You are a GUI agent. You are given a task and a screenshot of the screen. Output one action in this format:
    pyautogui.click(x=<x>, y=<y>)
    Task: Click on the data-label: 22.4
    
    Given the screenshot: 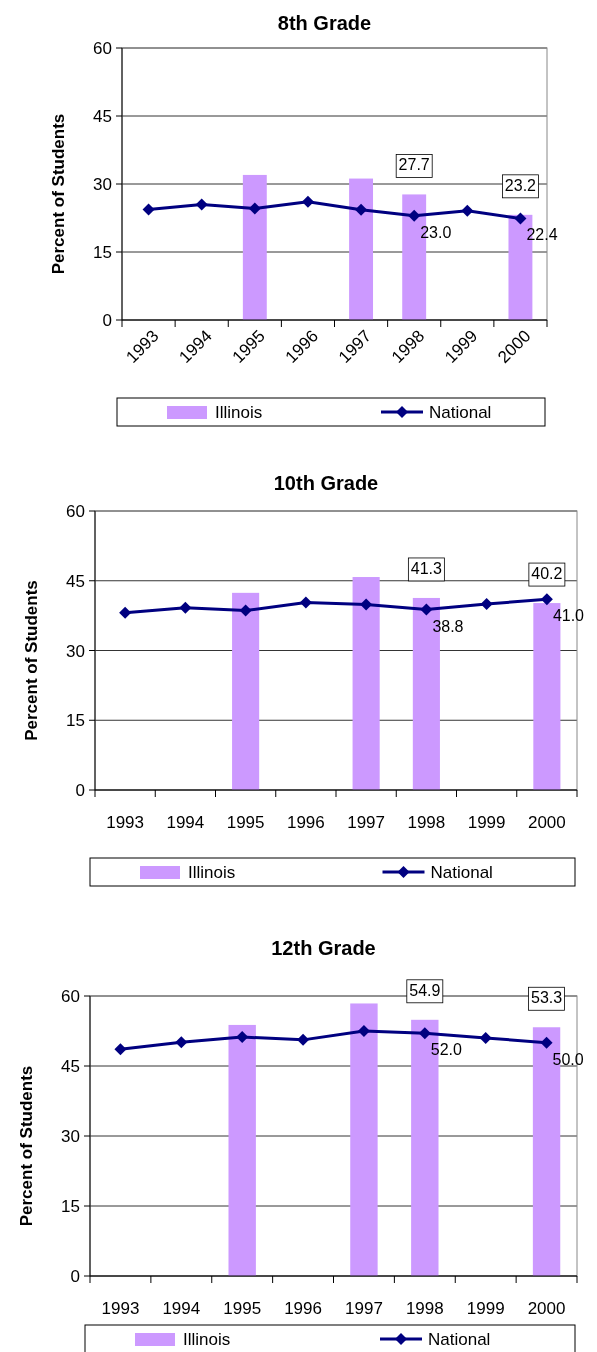 What is the action you would take?
    pyautogui.click(x=542, y=235)
    